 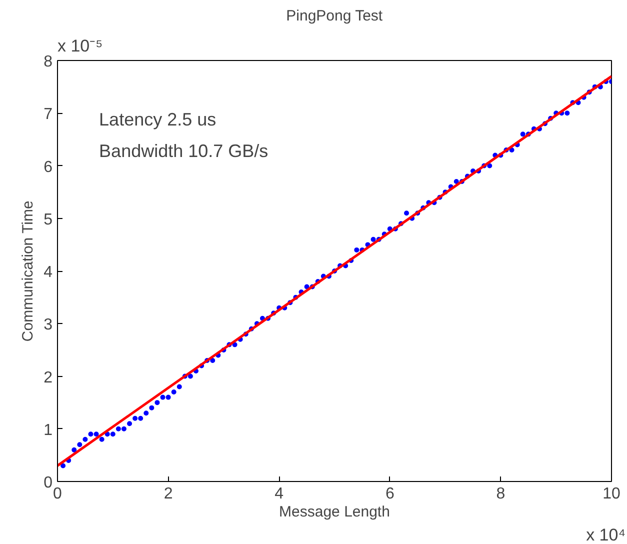 What do you see at coordinates (48, 62) in the screenshot?
I see `y-tick-label: 8` at bounding box center [48, 62].